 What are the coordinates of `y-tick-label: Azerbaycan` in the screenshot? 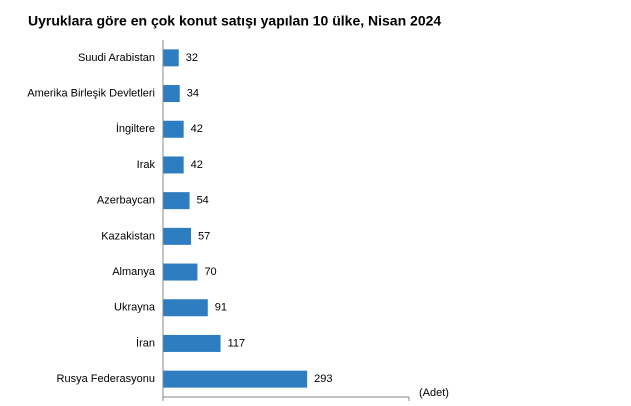 It's located at (126, 201).